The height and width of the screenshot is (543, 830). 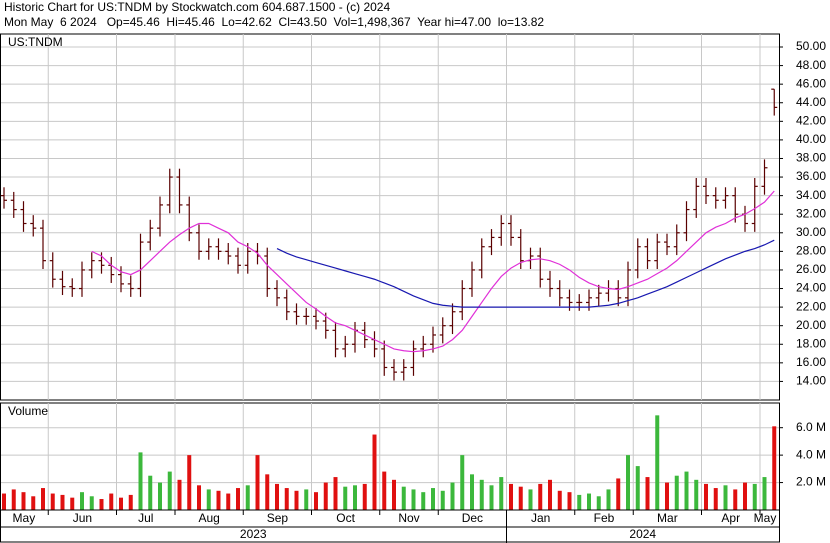 I want to click on y-tick-label: 14.00, so click(x=811, y=381).